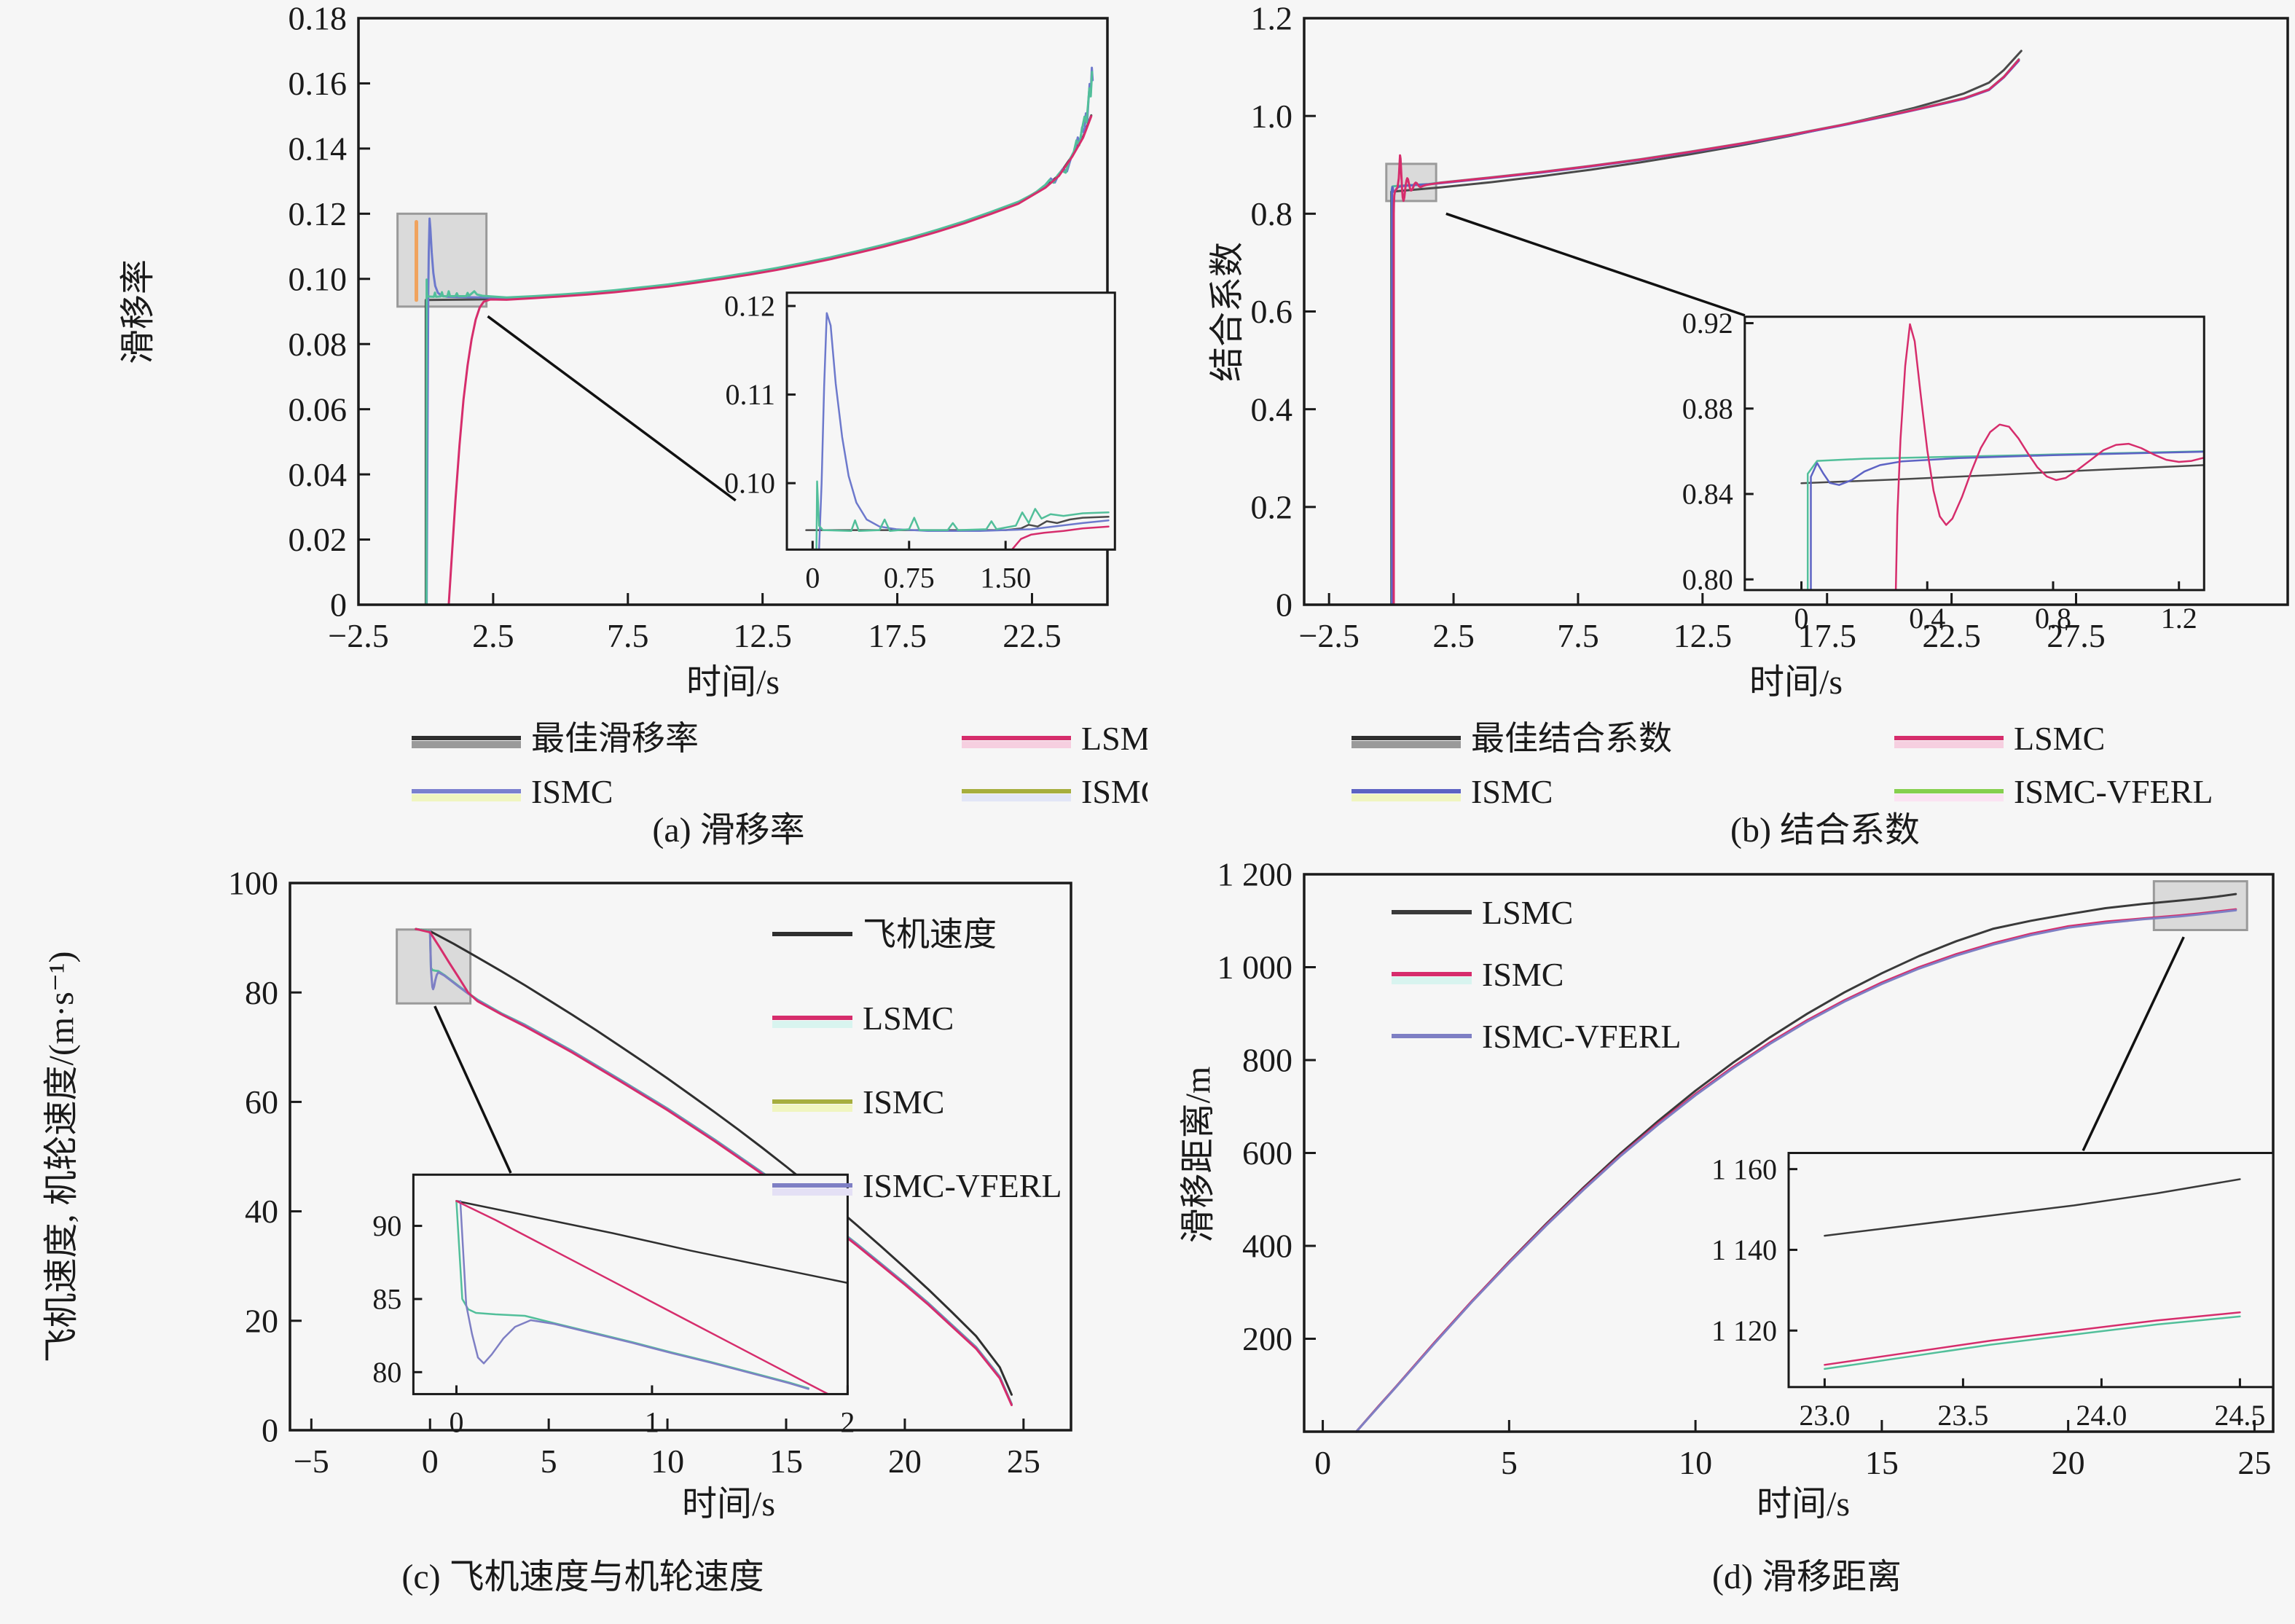  Describe the element at coordinates (1927, 618) in the screenshot. I see `x-tick-label: 0.4` at that location.